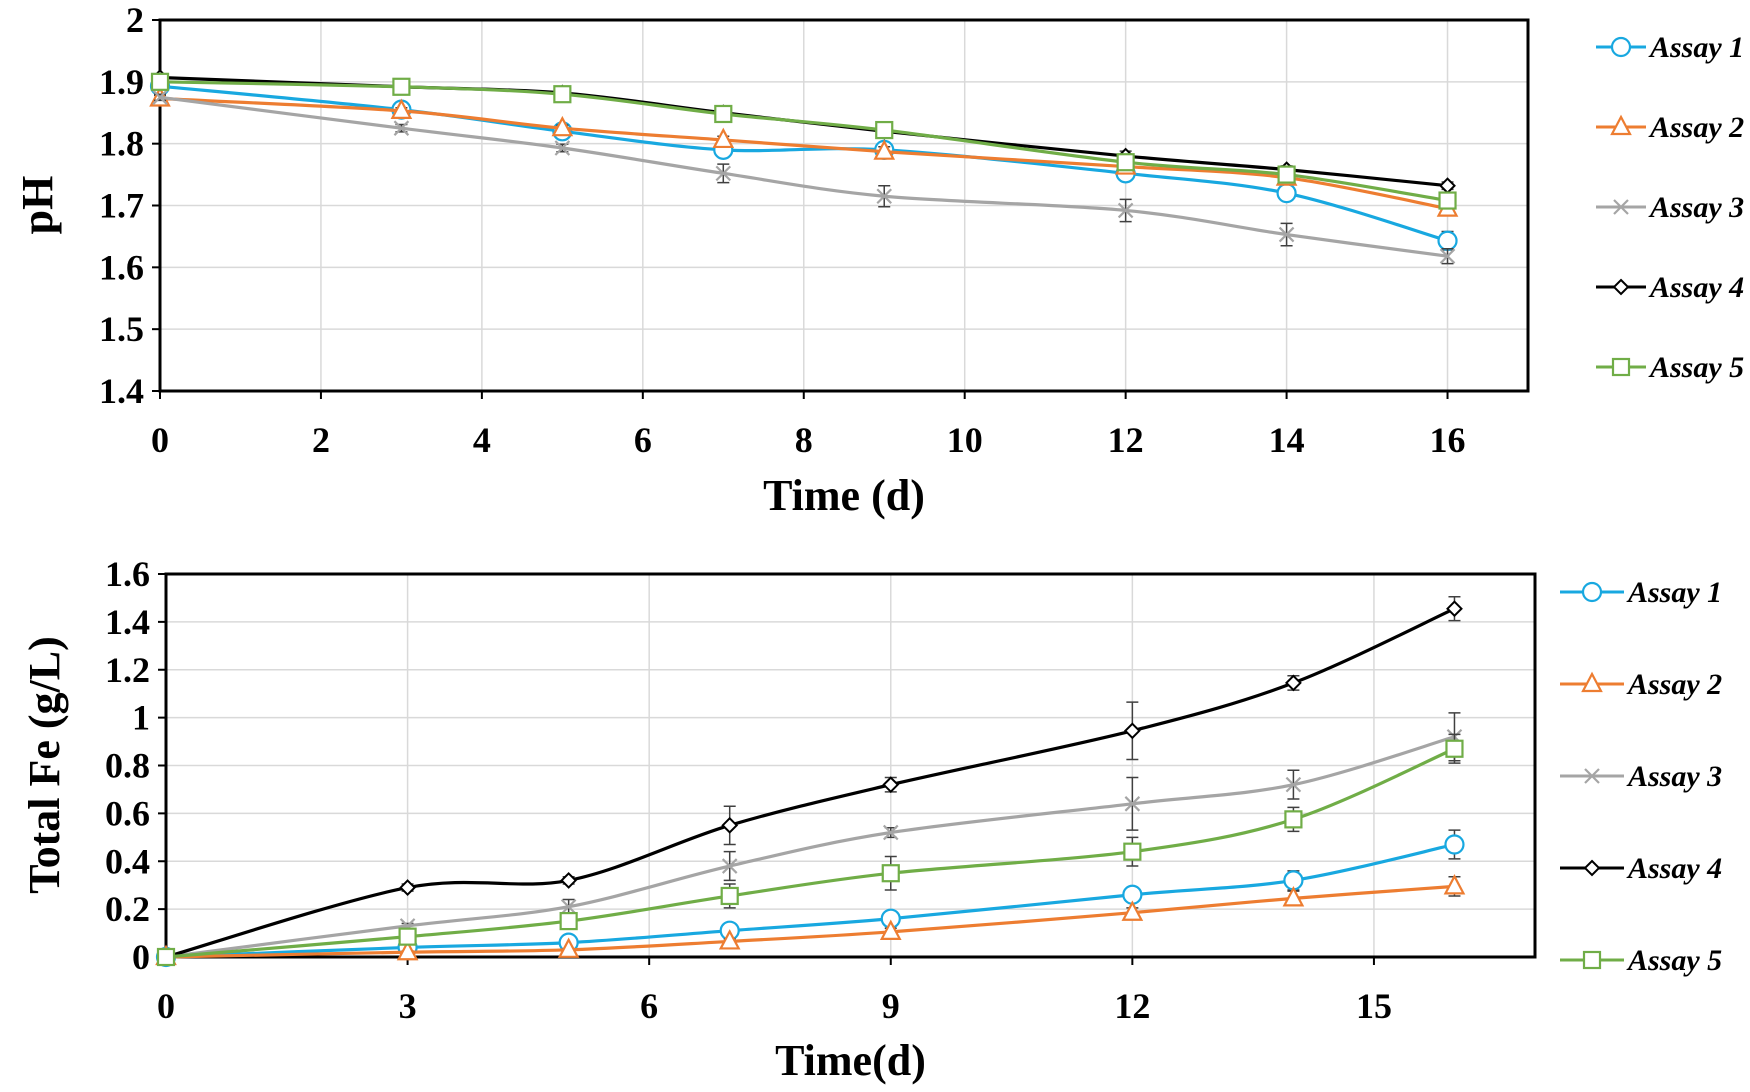 This screenshot has height=1092, width=1750. Describe the element at coordinates (891, 1006) in the screenshot. I see `x-tick-label: 9` at that location.